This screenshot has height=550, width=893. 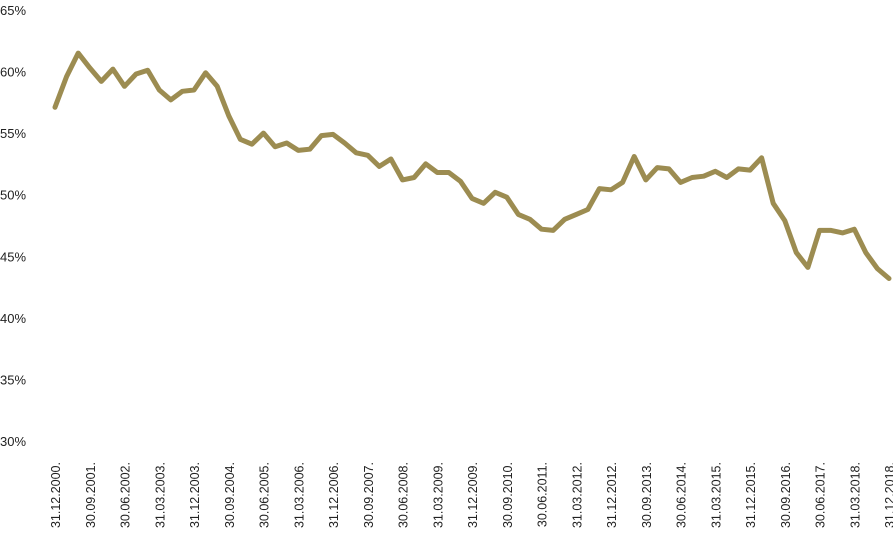 I want to click on x-tick-label: 31.12.2000., so click(x=56, y=495).